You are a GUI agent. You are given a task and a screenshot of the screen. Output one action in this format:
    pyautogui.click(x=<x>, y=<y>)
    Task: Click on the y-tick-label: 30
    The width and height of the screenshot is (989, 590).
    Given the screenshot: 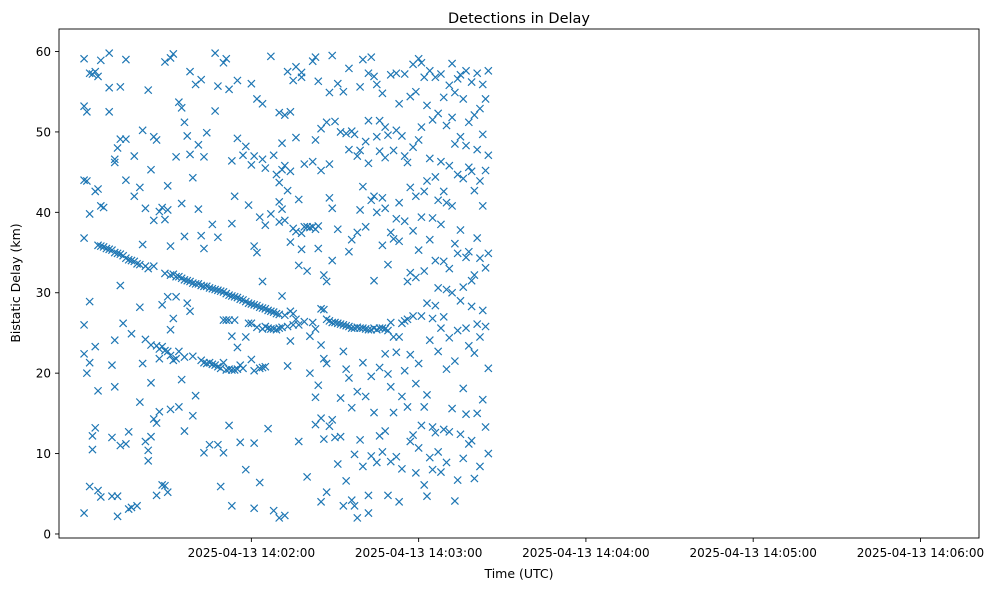 What is the action you would take?
    pyautogui.click(x=43, y=293)
    